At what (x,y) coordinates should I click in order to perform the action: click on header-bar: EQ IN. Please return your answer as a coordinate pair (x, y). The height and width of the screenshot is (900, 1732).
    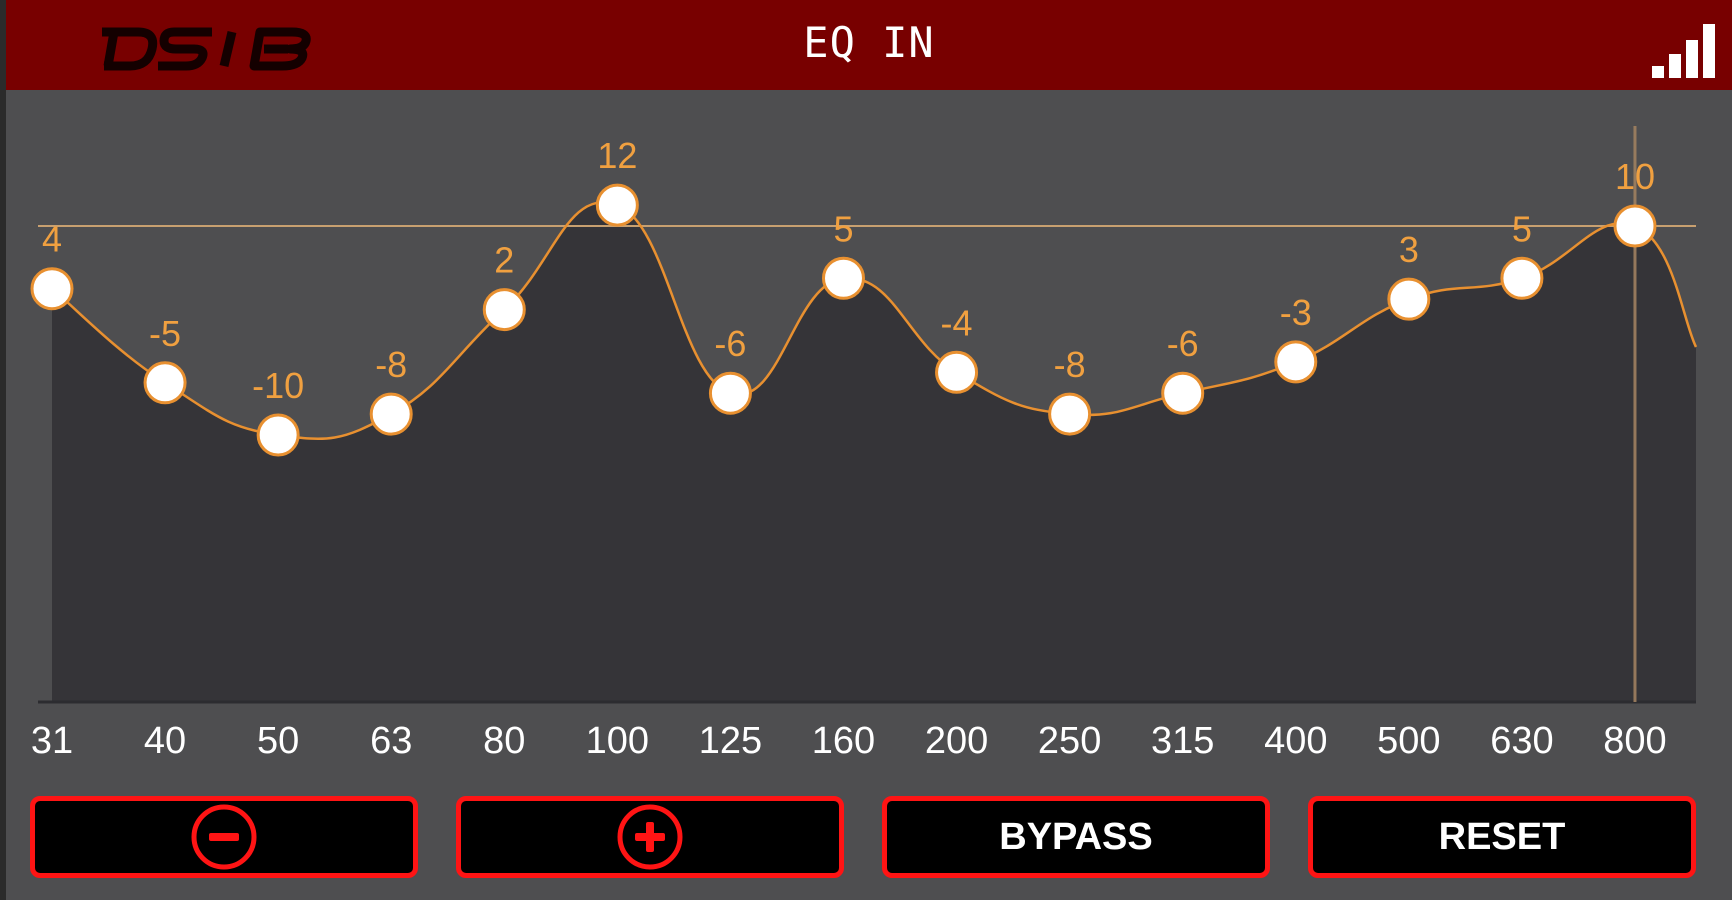
    Looking at the image, I should click on (869, 45).